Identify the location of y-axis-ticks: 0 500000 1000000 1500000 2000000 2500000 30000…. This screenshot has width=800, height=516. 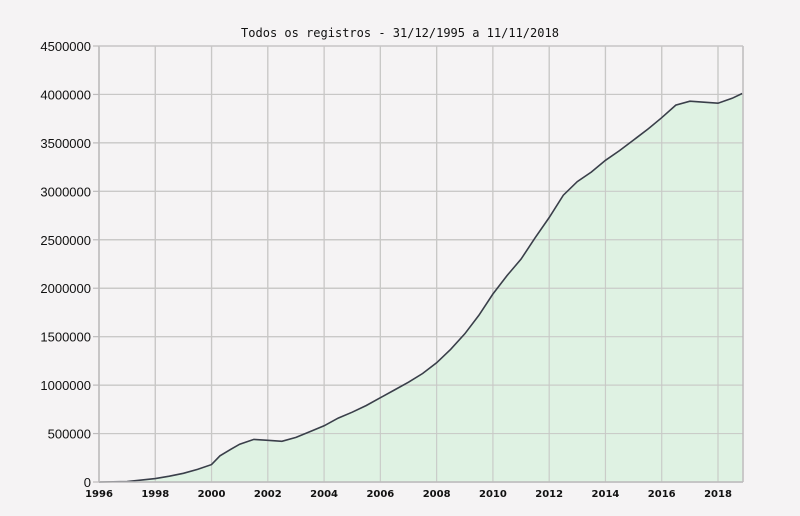
(69, 264).